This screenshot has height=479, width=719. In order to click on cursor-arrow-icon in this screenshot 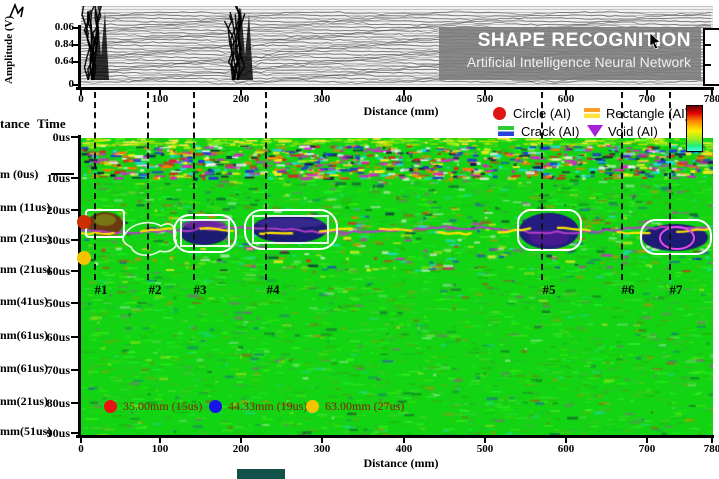, I will do `click(655, 41)`.